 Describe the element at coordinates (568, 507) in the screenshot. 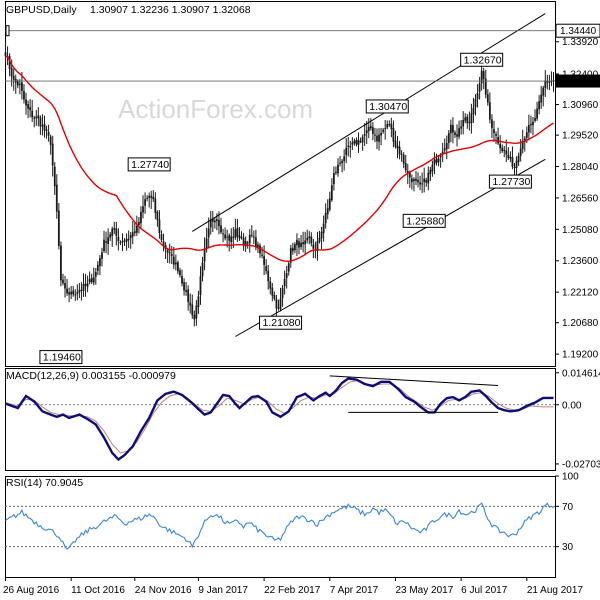

I see `rsi-y-tick-label: 70` at that location.